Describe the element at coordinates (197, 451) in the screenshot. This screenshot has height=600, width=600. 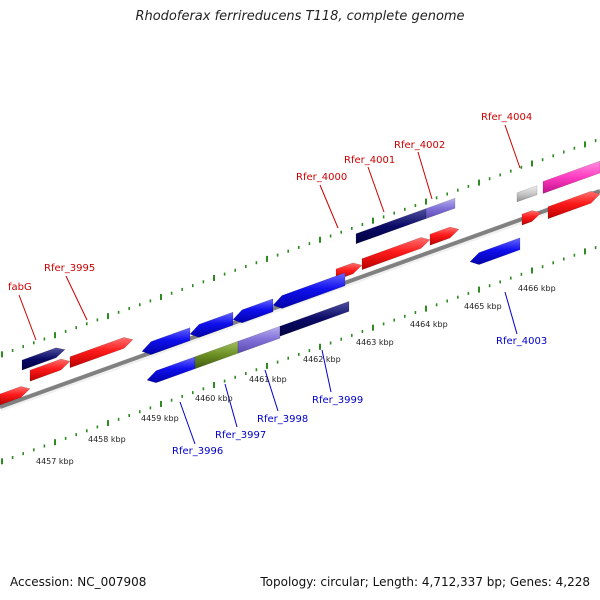
I see `gene-label: Rfer_3996` at that location.